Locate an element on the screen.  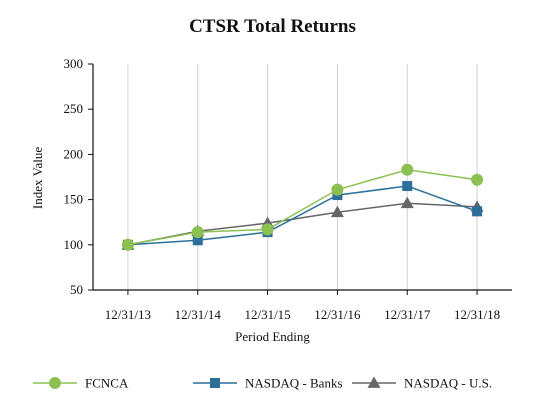
y-tick-label: 300 is located at coordinates (74, 63).